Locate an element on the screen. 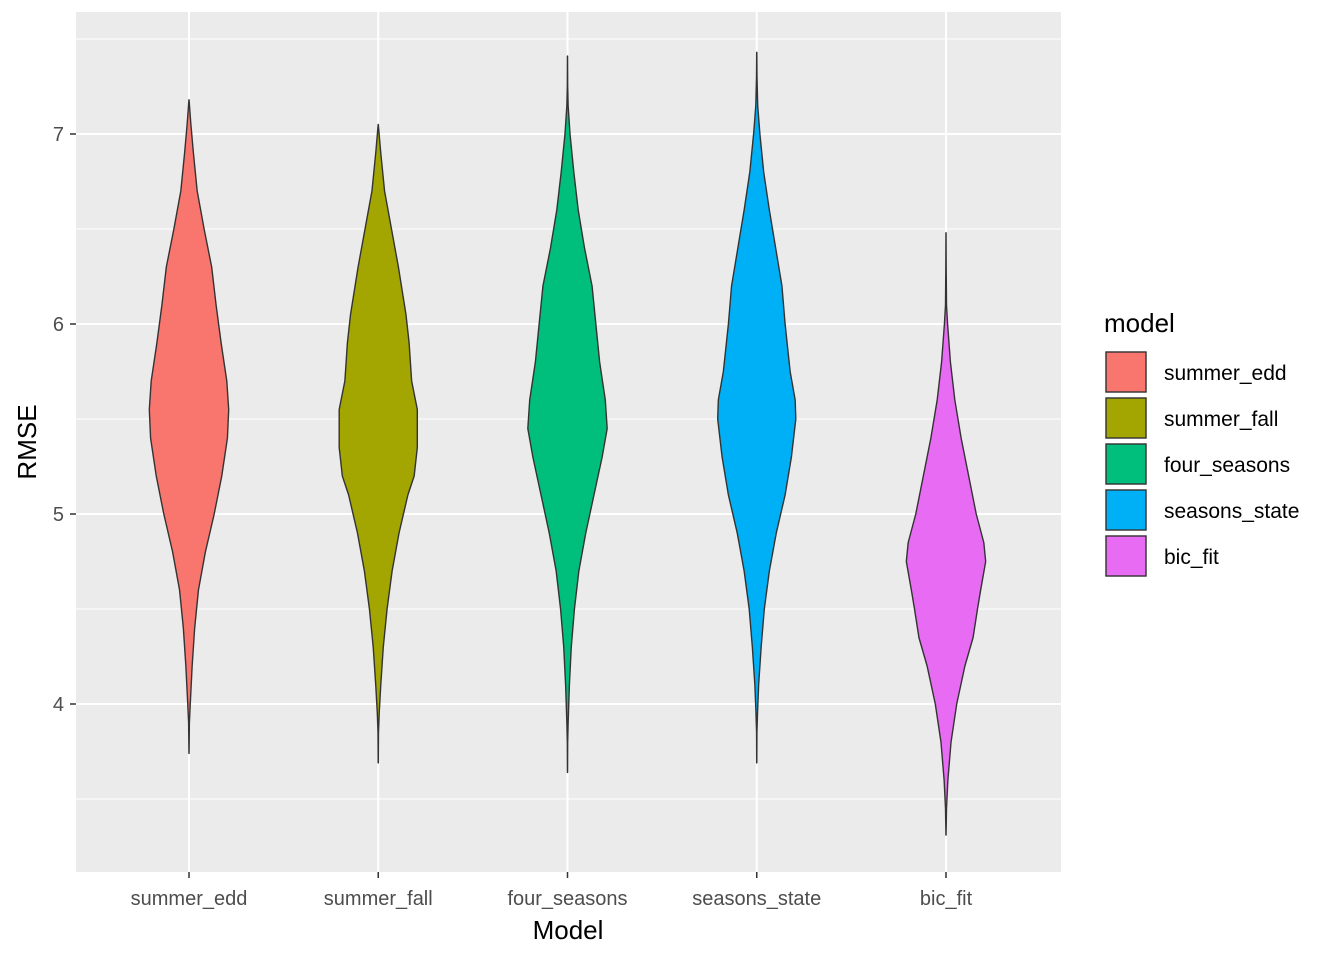  violin-four_seasons is located at coordinates (567, 414).